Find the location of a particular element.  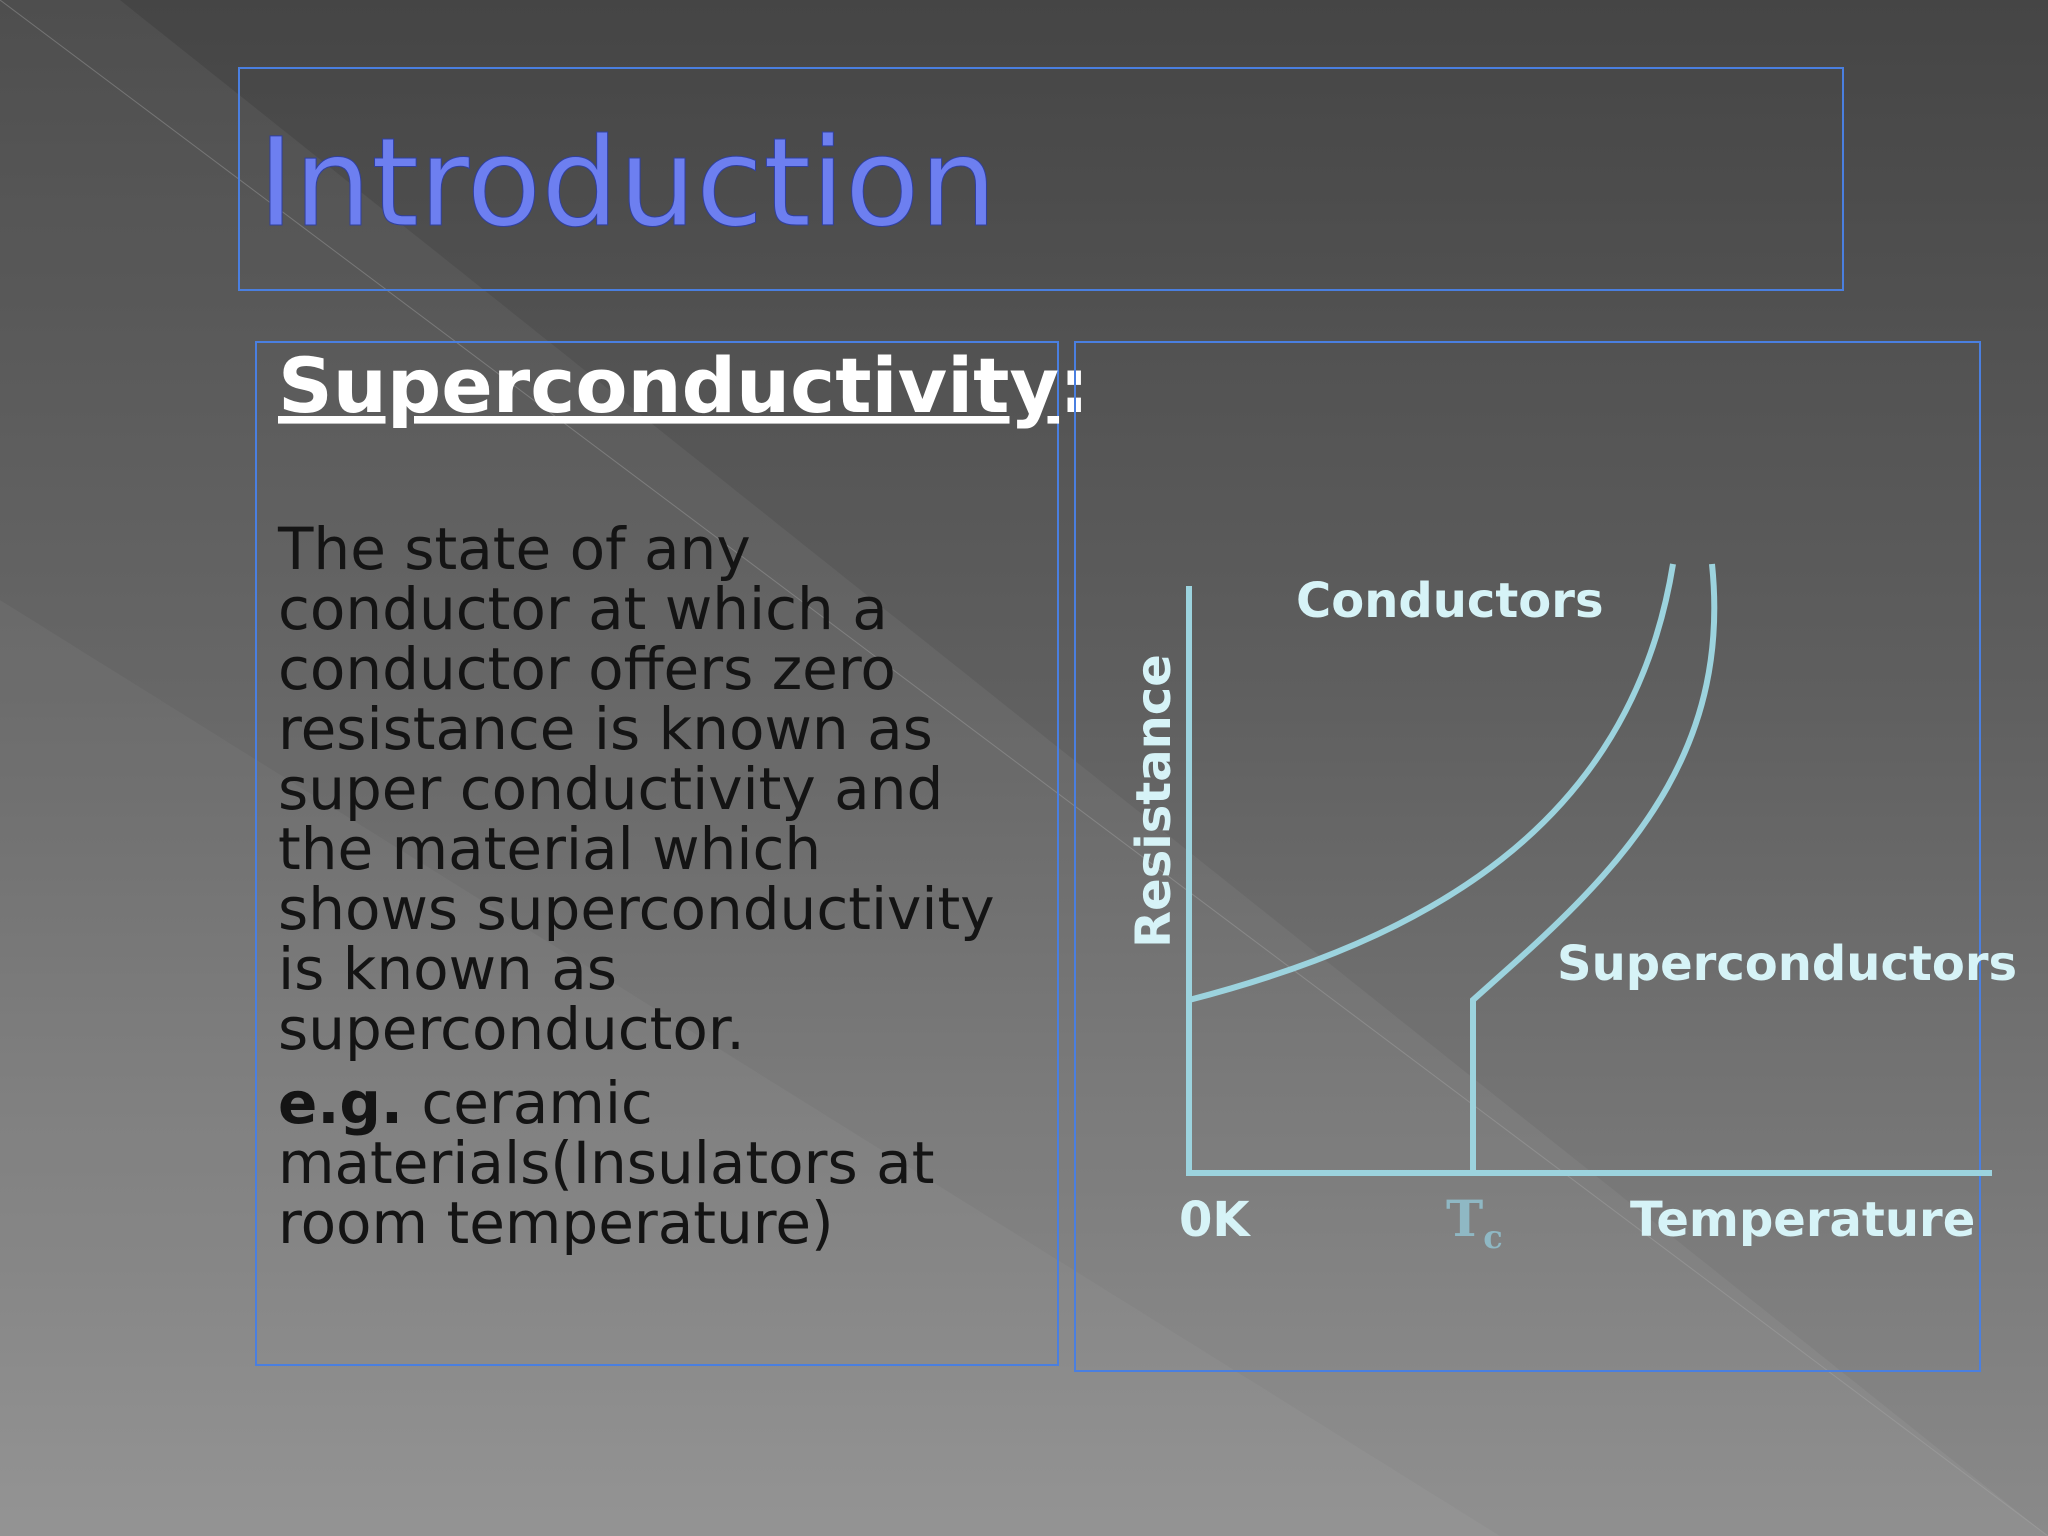

heading-text: Superconductivity is located at coordinates (668, 385).